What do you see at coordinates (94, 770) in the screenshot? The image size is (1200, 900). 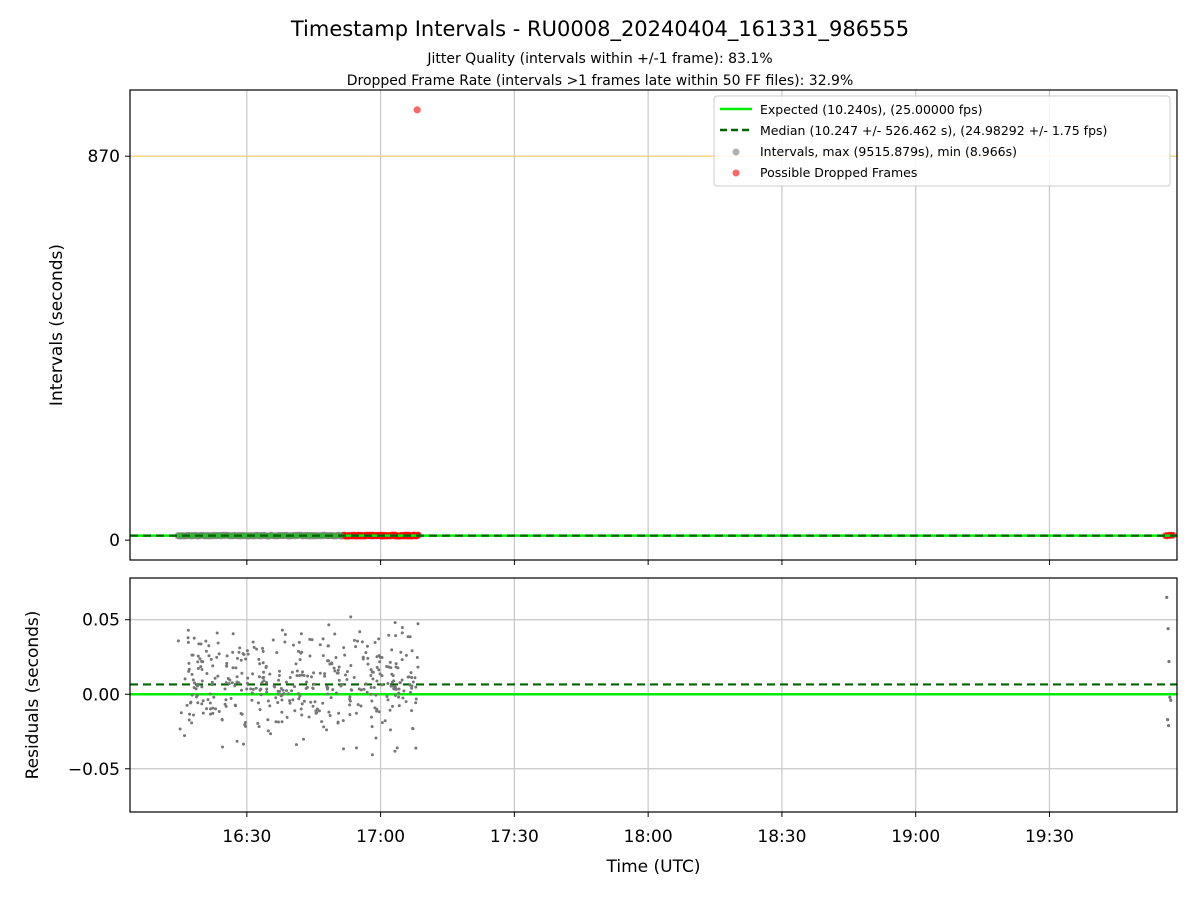 I see `residuals-y-tick-label: −0.05` at bounding box center [94, 770].